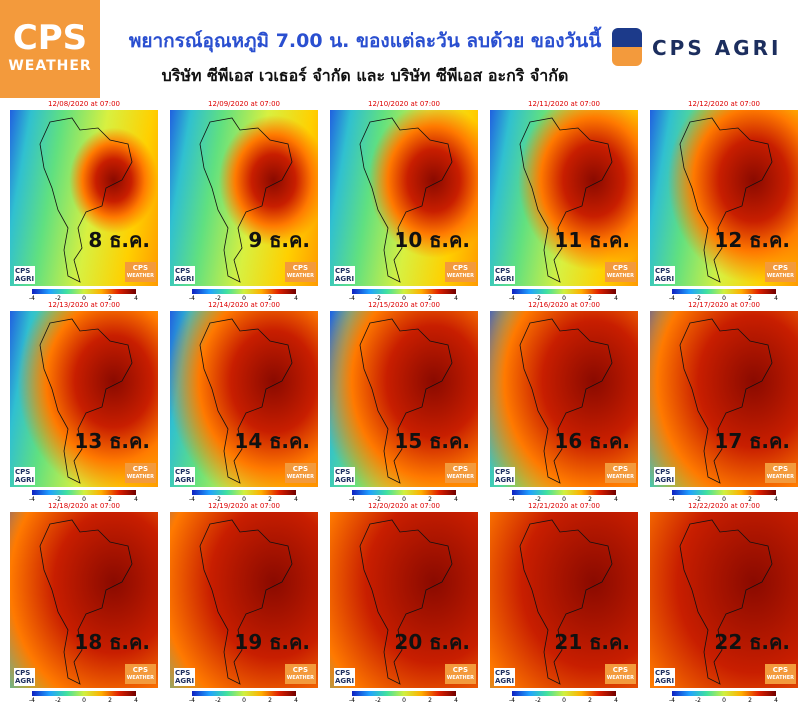 This screenshot has width=800, height=726. What do you see at coordinates (279, 240) in the screenshot?
I see `panel-day: 9 ธ.ค.` at bounding box center [279, 240].